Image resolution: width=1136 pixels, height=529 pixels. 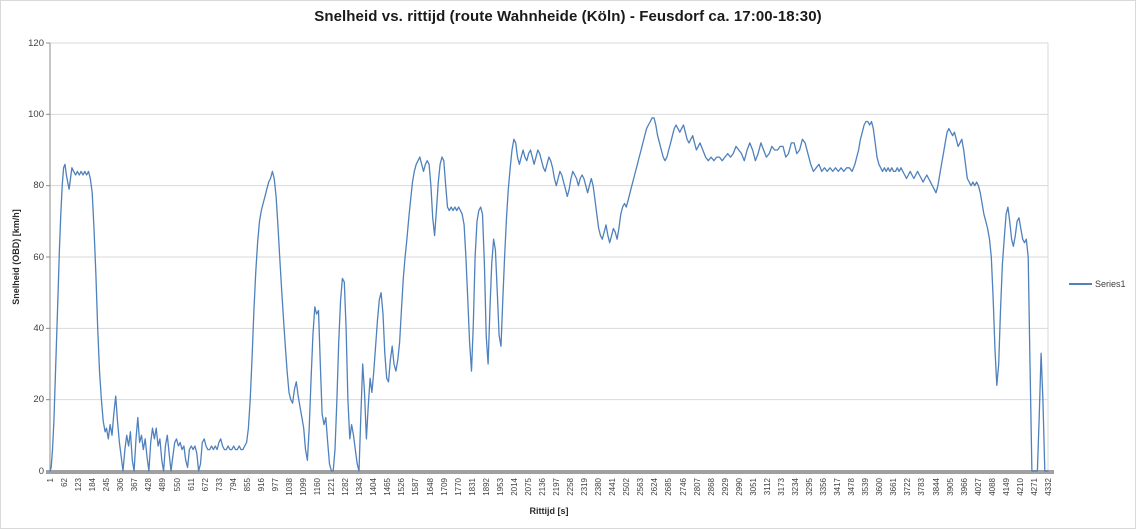 I want to click on y-tick-label: 20, so click(x=38, y=400).